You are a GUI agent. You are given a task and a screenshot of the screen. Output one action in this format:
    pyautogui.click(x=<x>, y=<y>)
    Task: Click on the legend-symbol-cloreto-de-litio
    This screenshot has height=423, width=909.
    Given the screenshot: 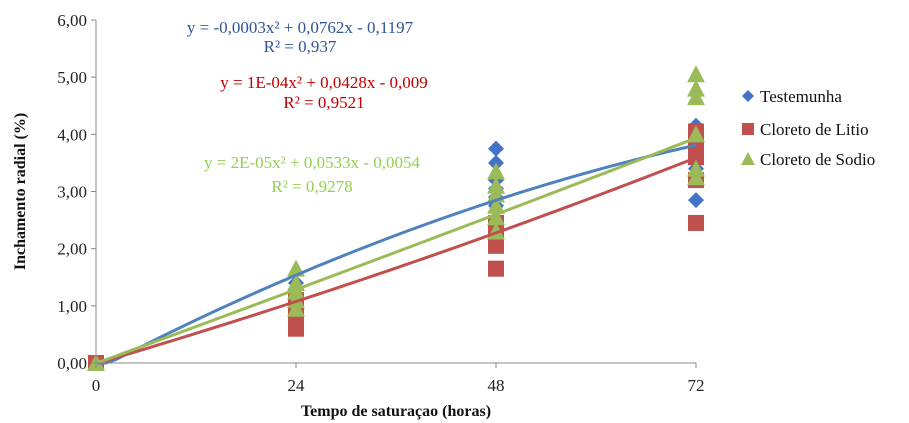 What is the action you would take?
    pyautogui.click(x=748, y=129)
    